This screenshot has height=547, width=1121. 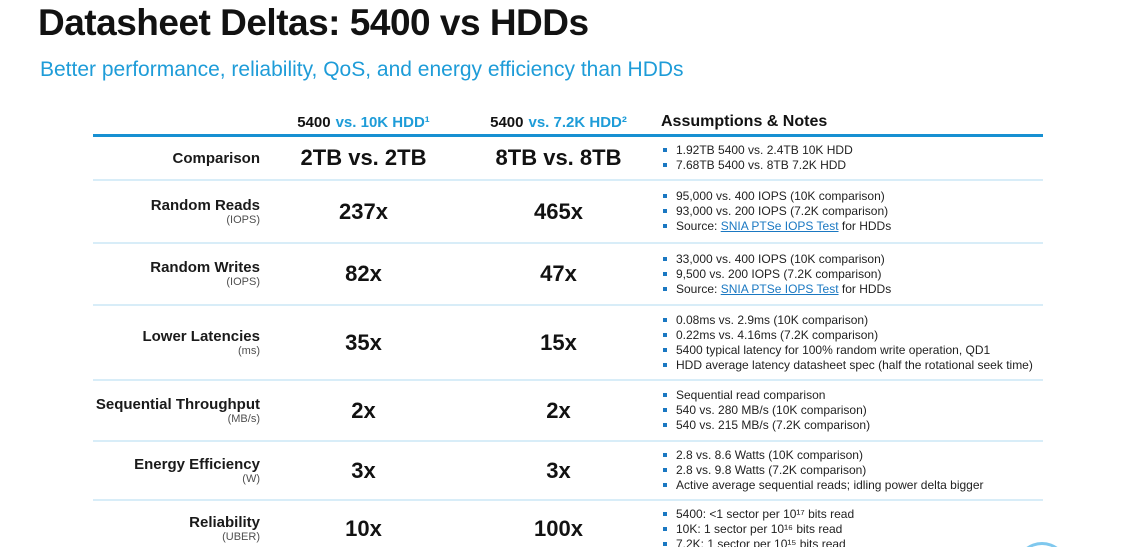 What do you see at coordinates (558, 211) in the screenshot?
I see `metric-value-72k: 465x` at bounding box center [558, 211].